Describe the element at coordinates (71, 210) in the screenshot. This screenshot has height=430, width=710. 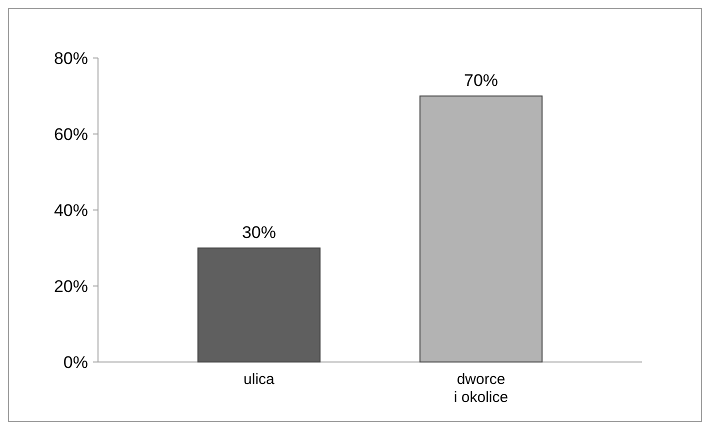
I see `y-tick-label: 40%` at that location.